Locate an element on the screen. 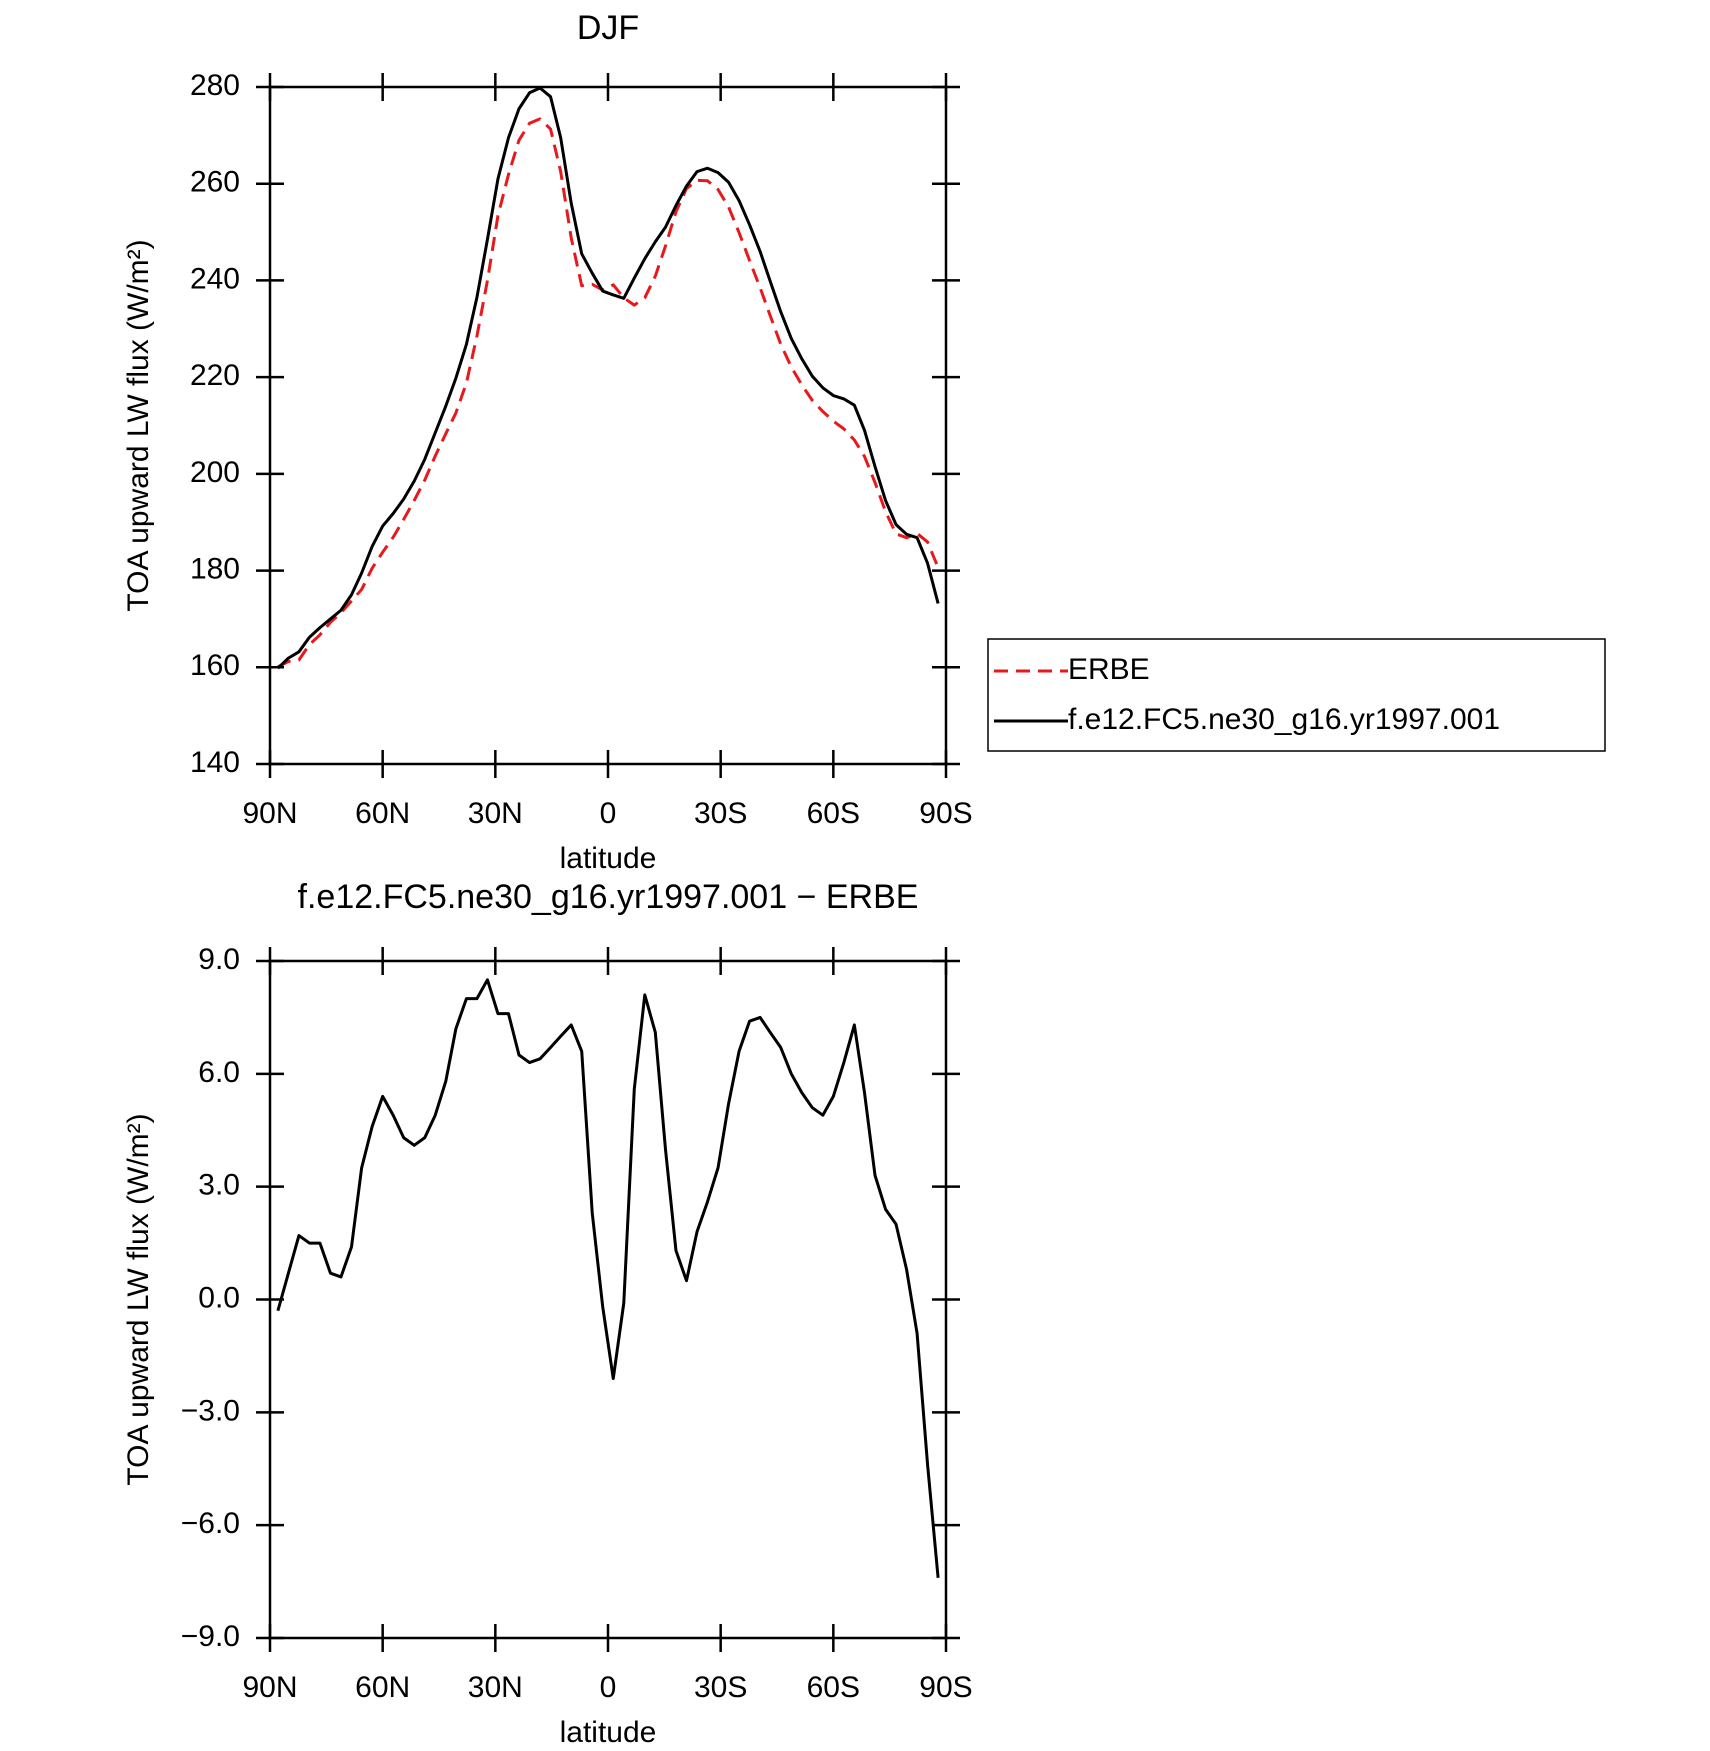 The image size is (1710, 1751). y-tick-label: 220 is located at coordinates (215, 375).